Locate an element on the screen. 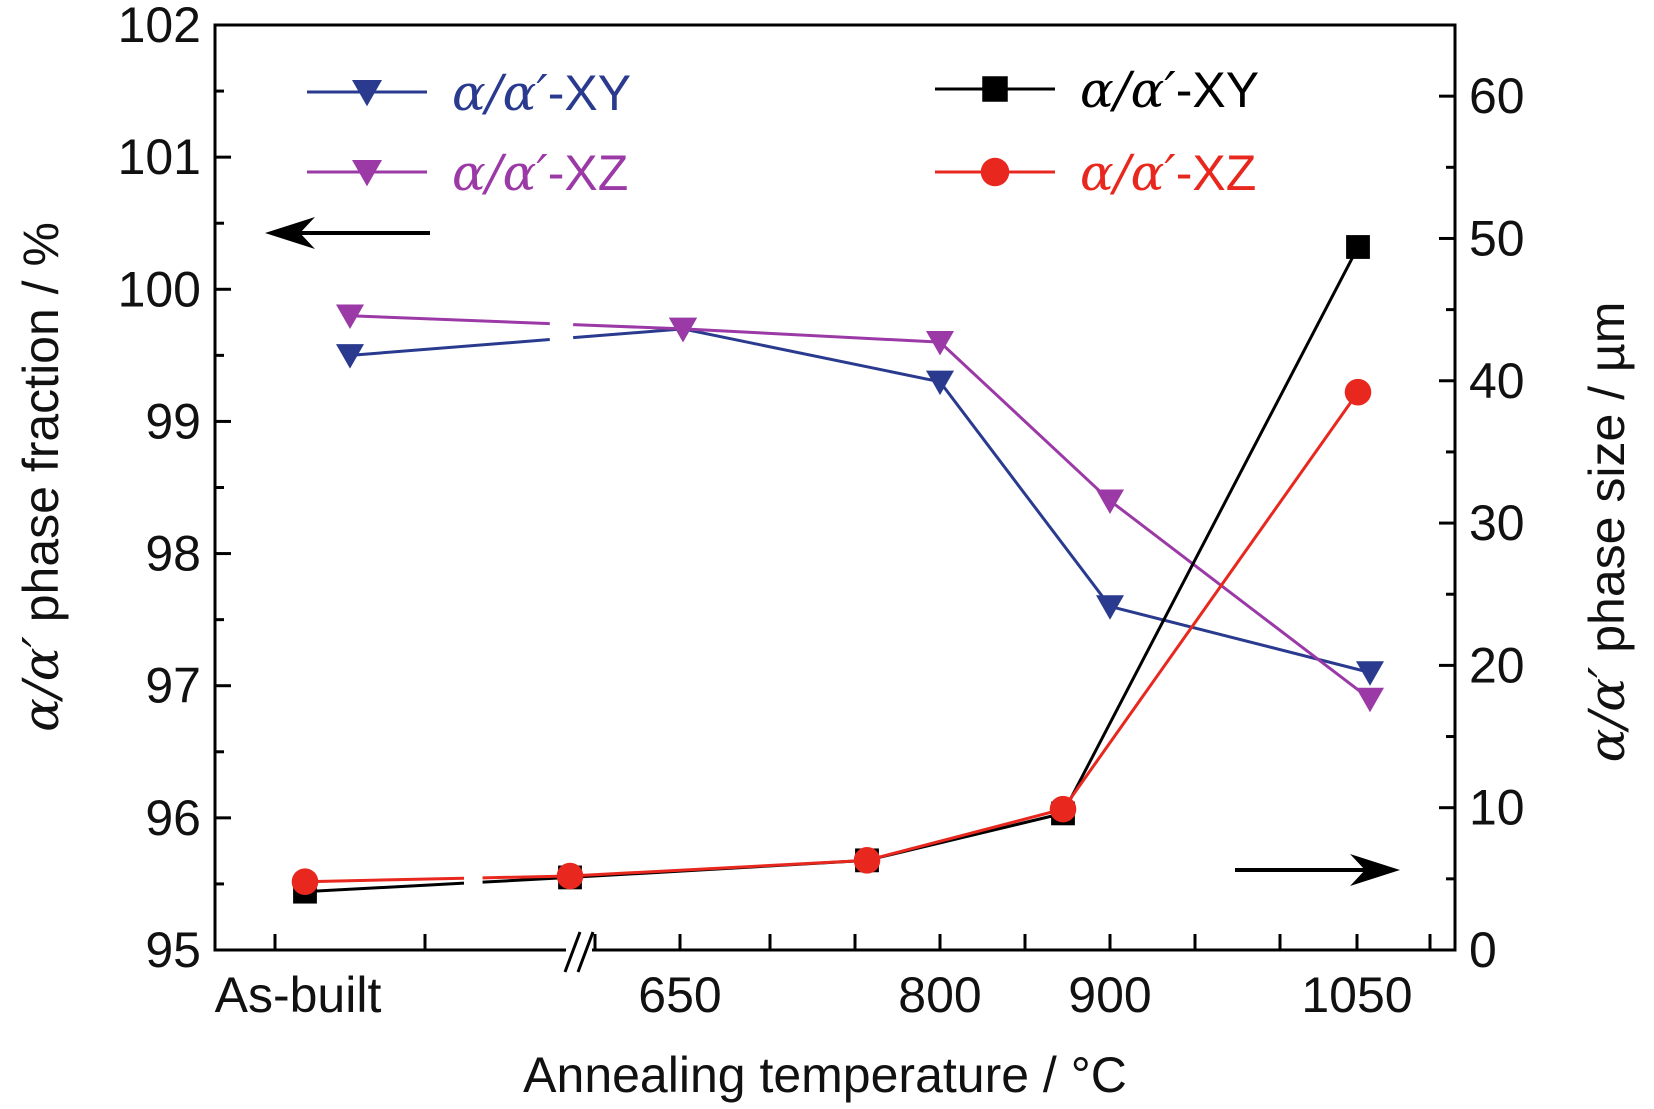  y-left-tick-label: 95 is located at coordinates (173, 950).